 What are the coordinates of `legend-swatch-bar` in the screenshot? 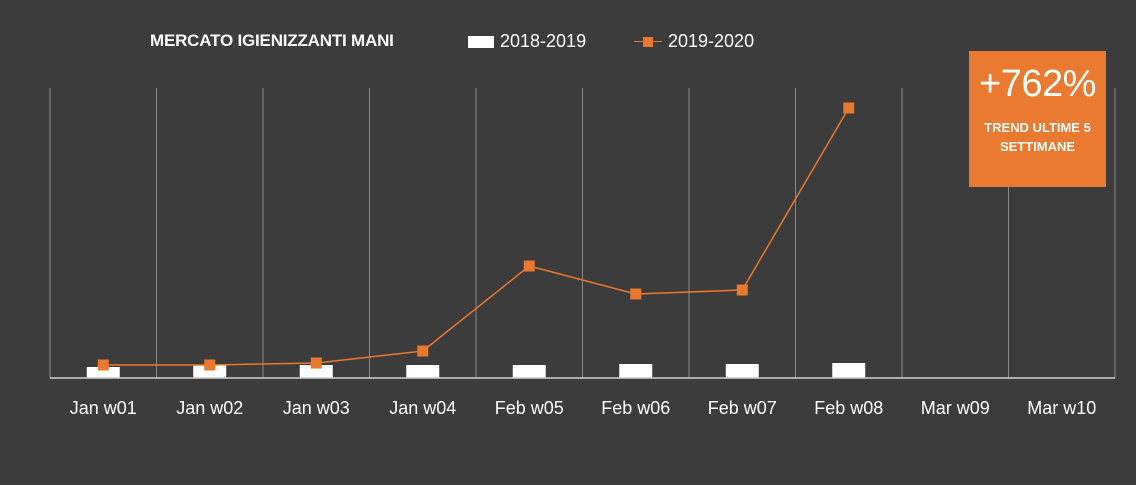 It's located at (481, 41).